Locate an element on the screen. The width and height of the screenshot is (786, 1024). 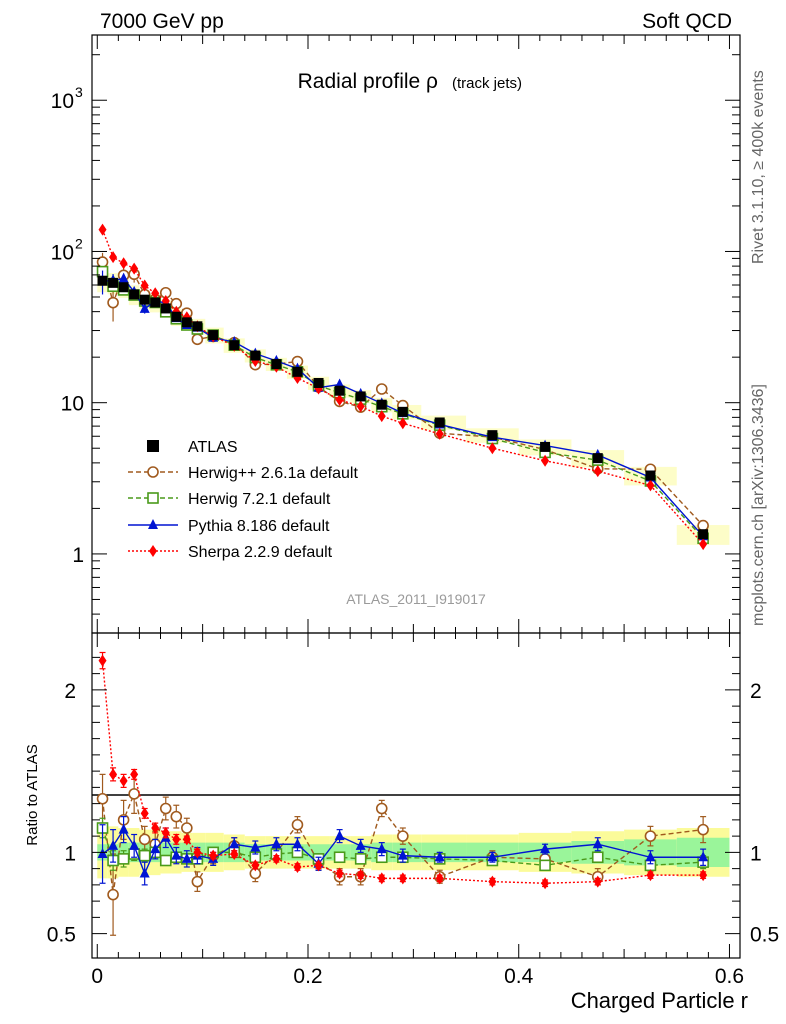
x-tick-label: 0 is located at coordinates (97, 976).